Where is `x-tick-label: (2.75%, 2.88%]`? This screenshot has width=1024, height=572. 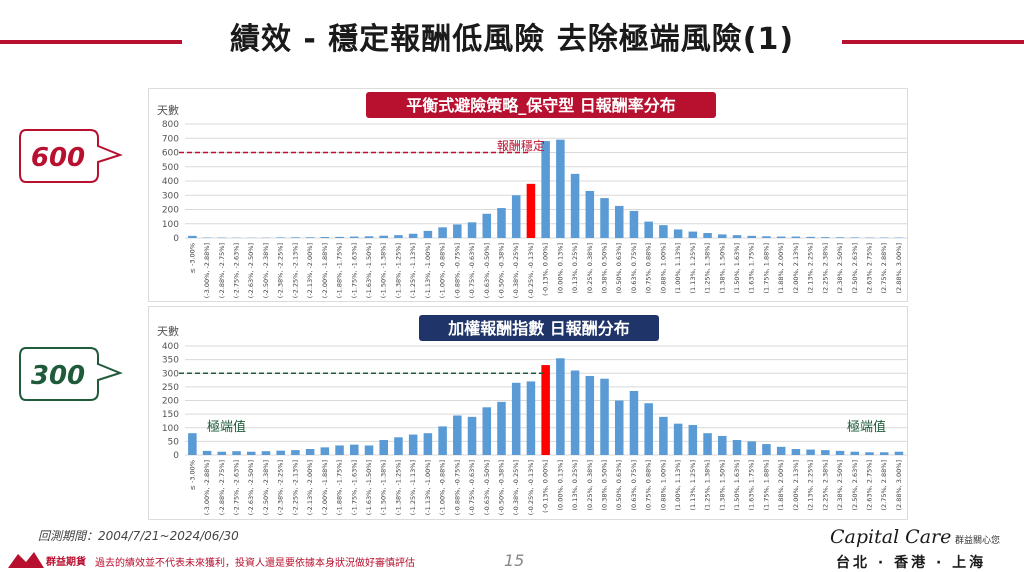
x-tick-label: (2.75%, 2.88%] is located at coordinates (884, 485).